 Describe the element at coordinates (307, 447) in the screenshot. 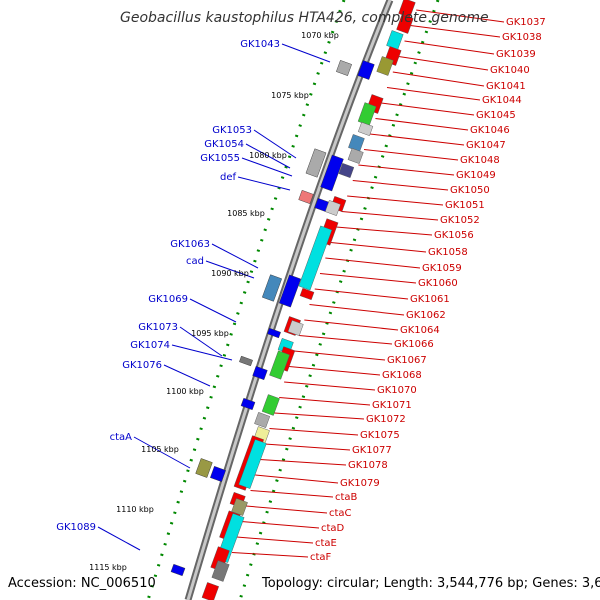

I see `connector-right-gk1077` at that location.